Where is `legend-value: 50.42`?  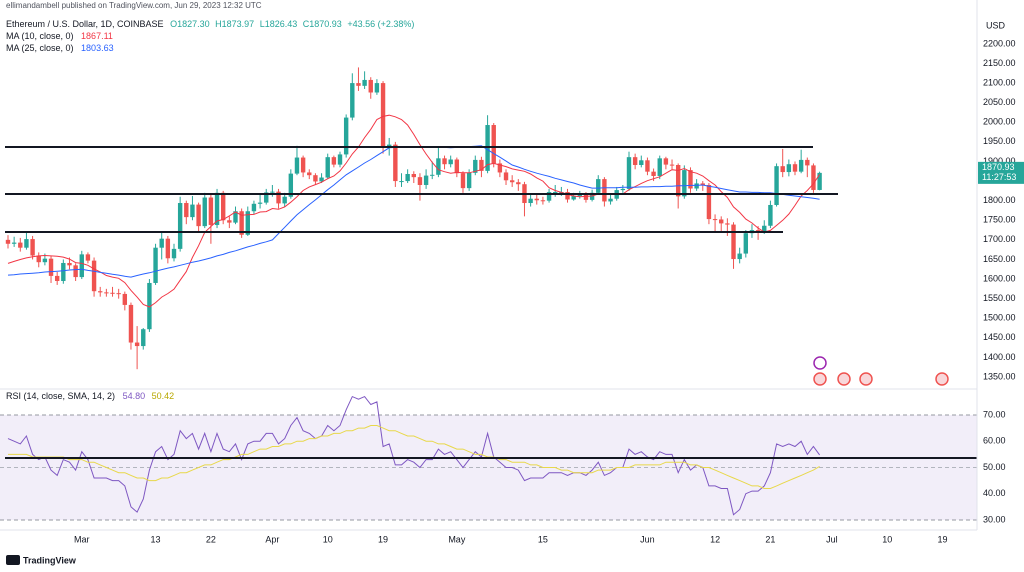 legend-value: 50.42 is located at coordinates (163, 396).